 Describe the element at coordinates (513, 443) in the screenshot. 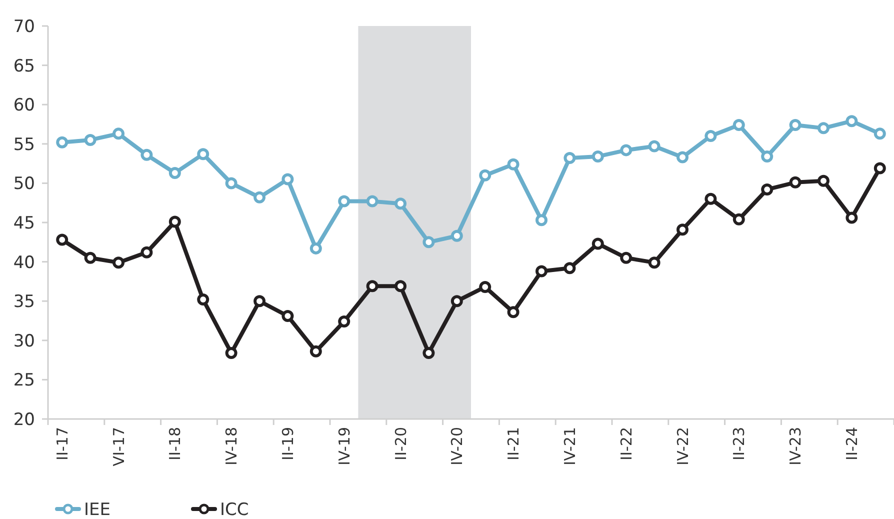

I see `x-tick-label: II-21` at that location.